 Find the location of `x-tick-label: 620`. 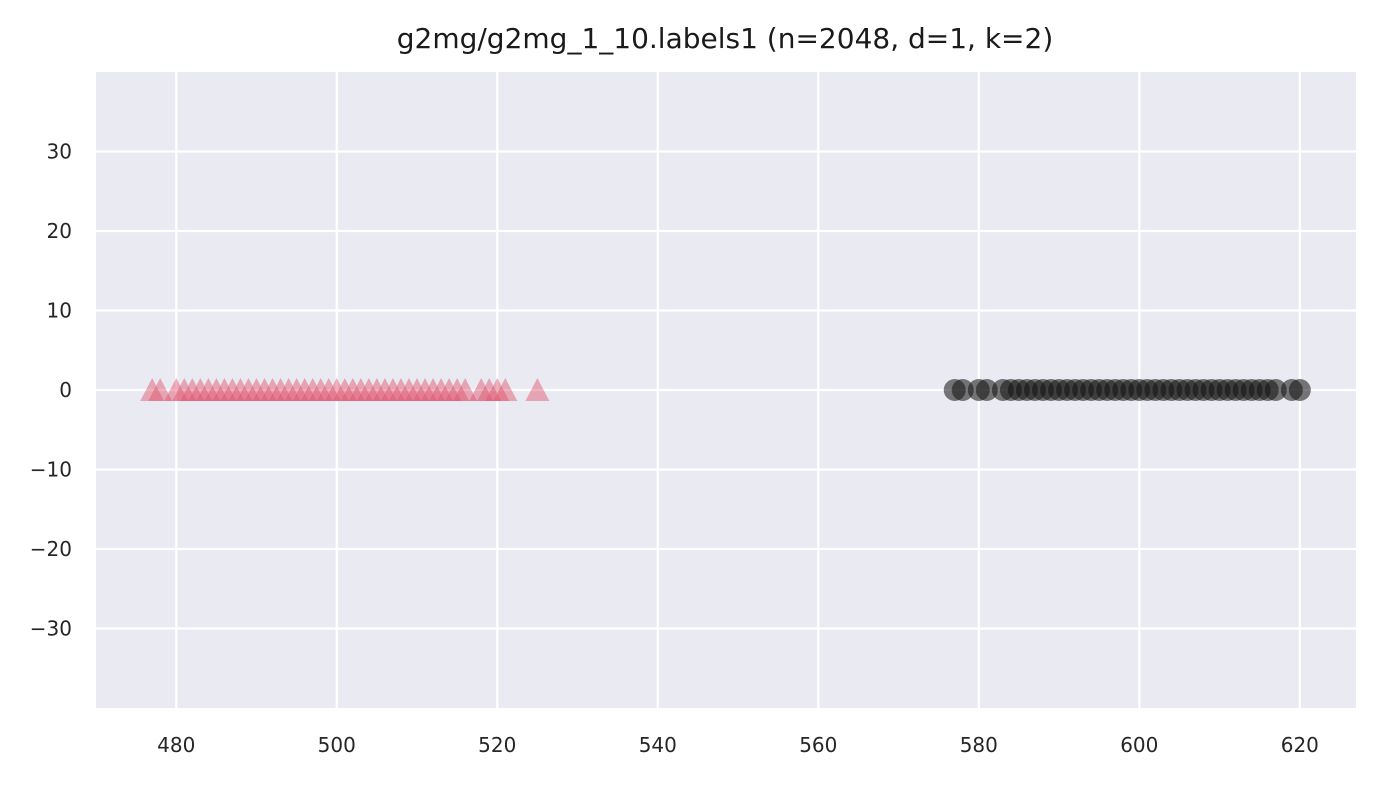

x-tick-label: 620 is located at coordinates (1300, 745).